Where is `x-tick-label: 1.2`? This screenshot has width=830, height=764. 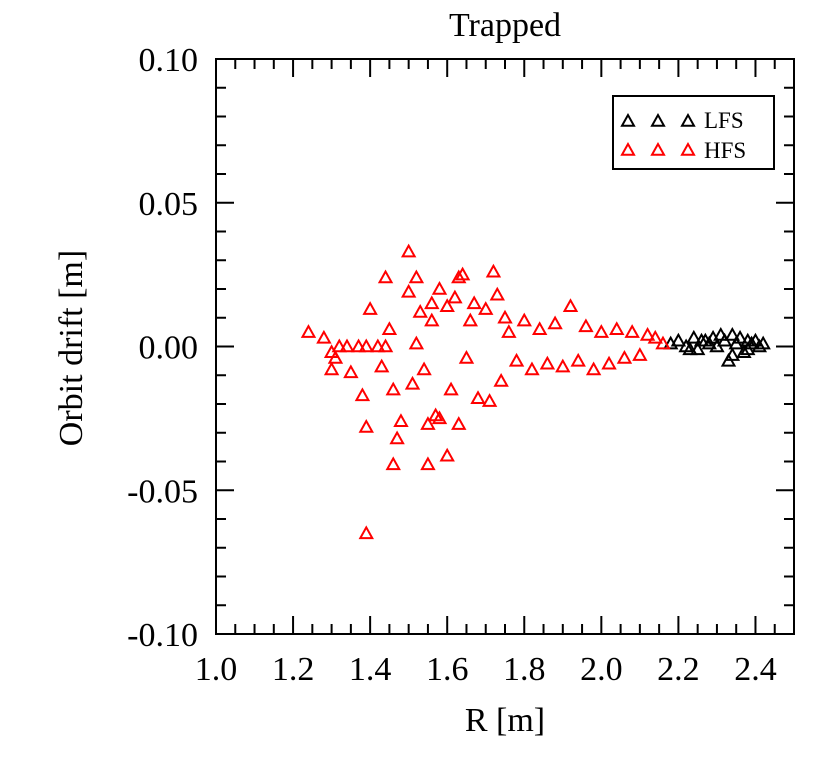
x-tick-label: 1.2 is located at coordinates (293, 669).